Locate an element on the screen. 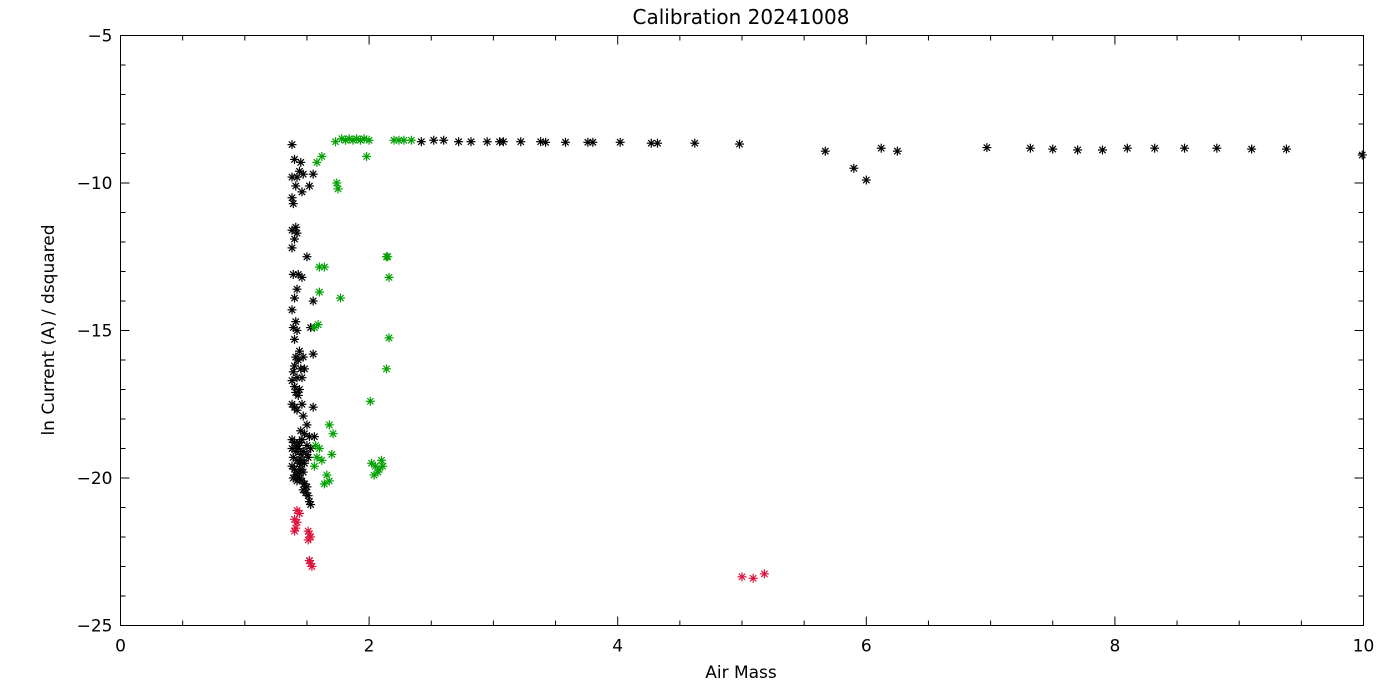  x-tick-label: 0 is located at coordinates (120, 647).